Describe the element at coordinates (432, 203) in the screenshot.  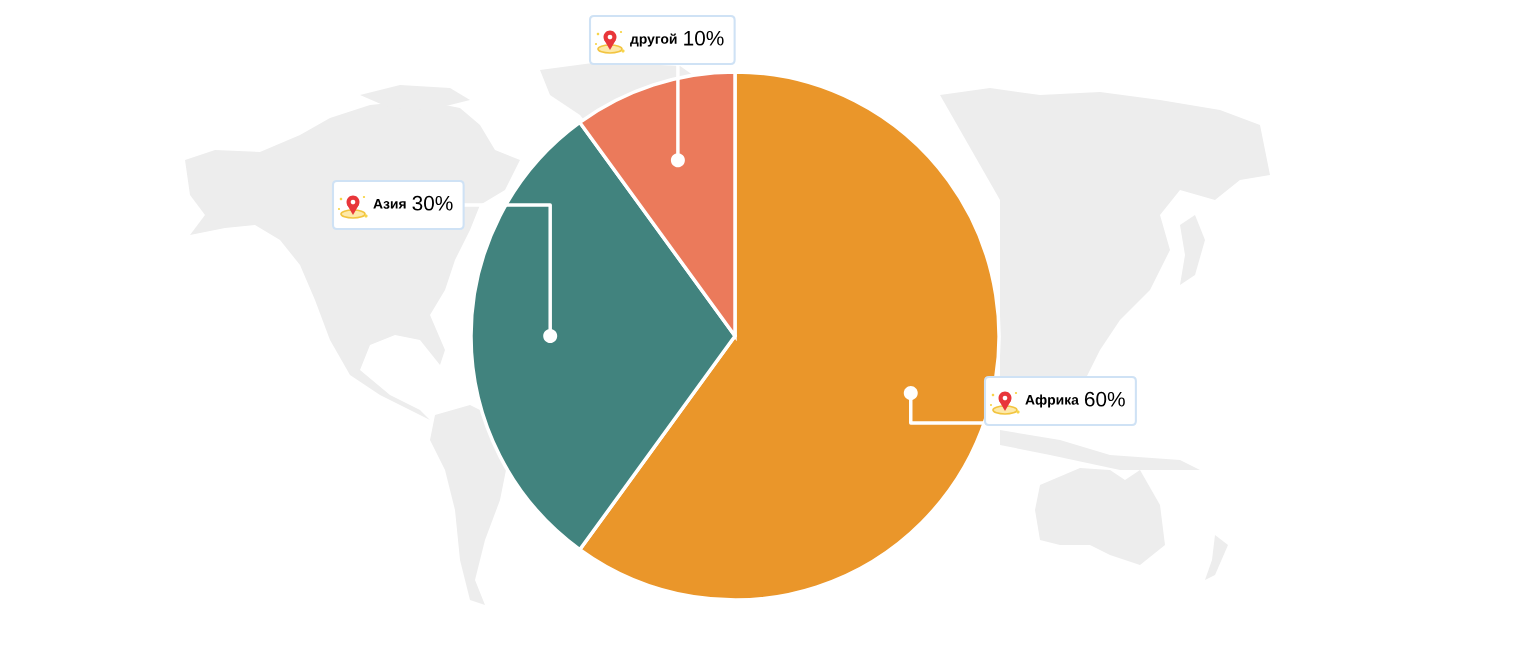
I see `data-label: 30%` at that location.